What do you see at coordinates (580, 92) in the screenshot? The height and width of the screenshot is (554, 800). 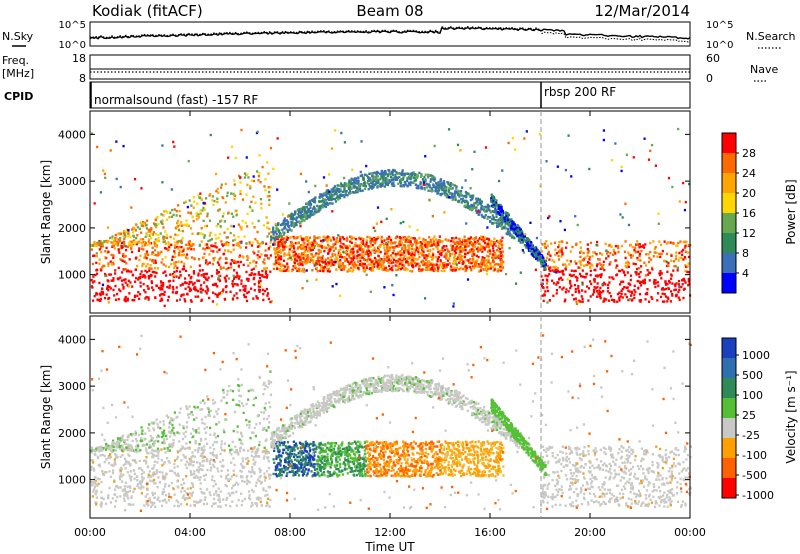 I see `cpid-segment-2: rbsp 200 RF` at bounding box center [580, 92].